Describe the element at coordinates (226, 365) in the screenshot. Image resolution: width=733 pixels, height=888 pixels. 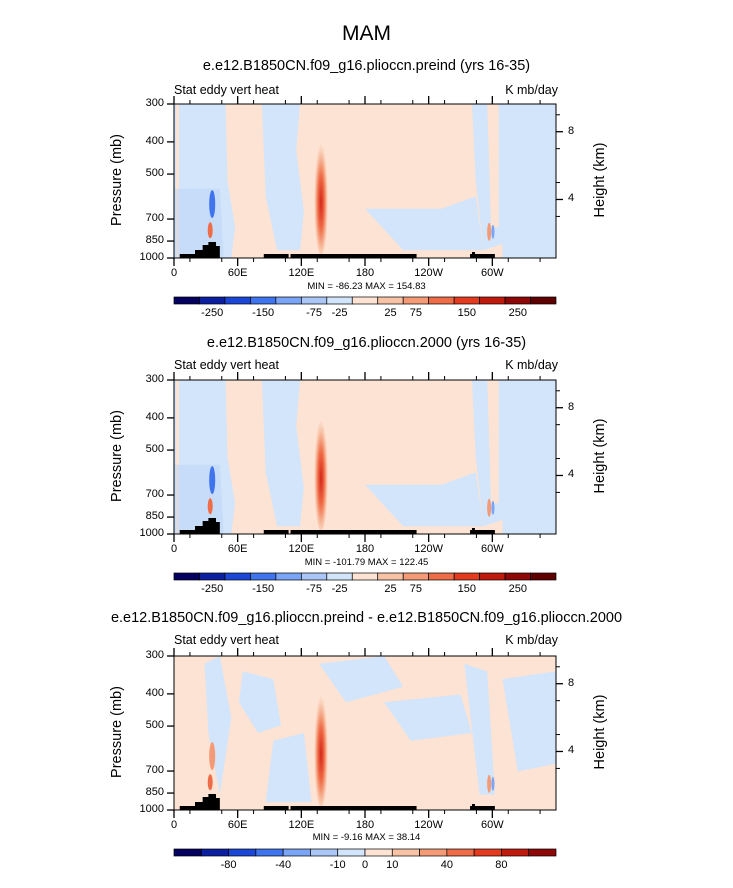
I see `panel-2-variable-label: Stat eddy vert heat` at that location.